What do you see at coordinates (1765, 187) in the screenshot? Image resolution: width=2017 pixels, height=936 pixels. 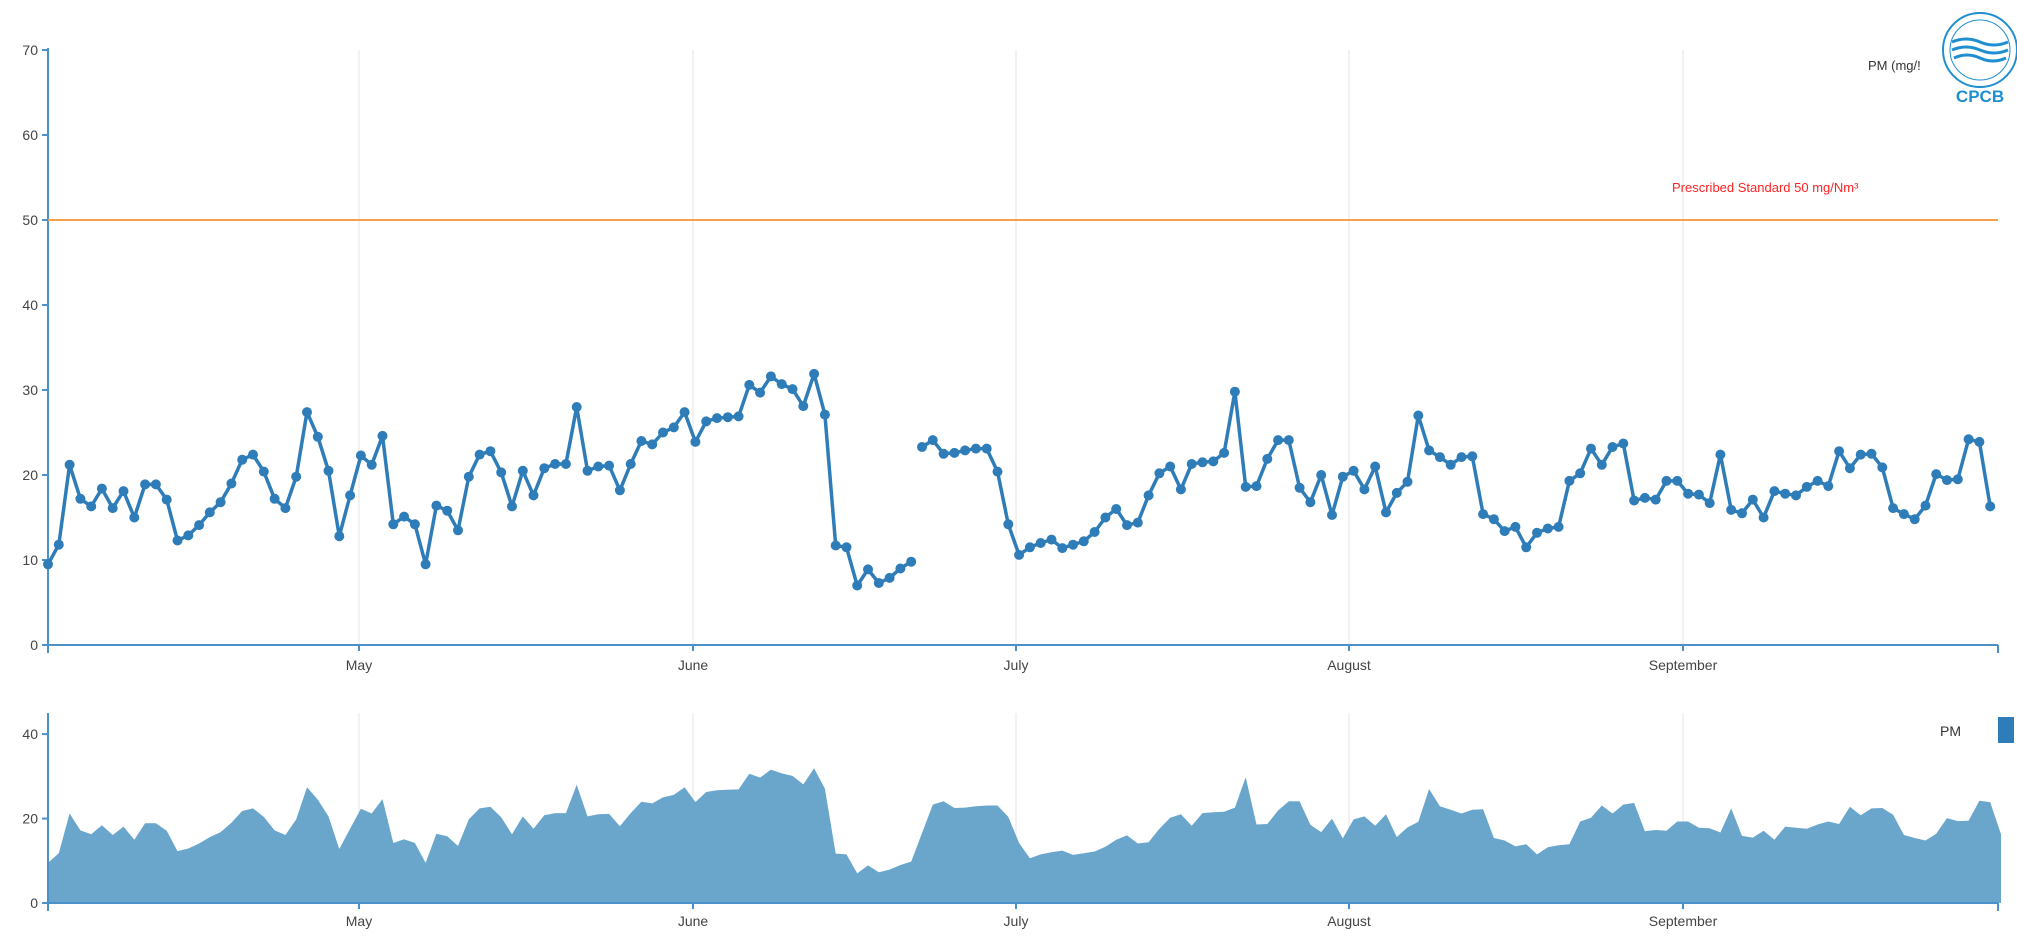 I see `reference-line-label: Prescribed Standard 50 mg/Nm³` at bounding box center [1765, 187].